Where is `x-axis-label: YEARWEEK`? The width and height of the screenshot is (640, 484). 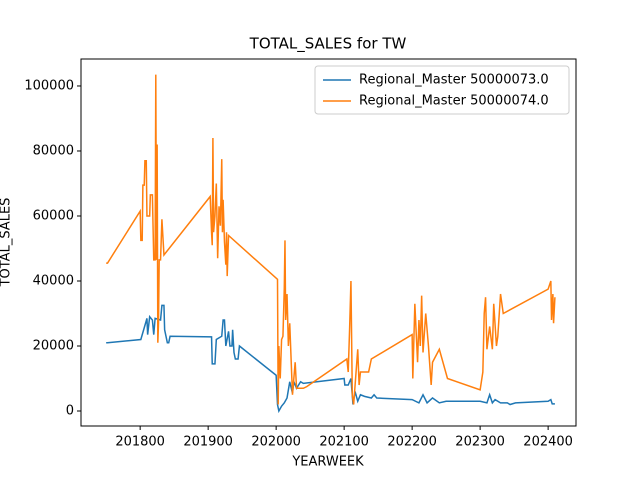 x-axis-label: YEARWEEK is located at coordinates (327, 462).